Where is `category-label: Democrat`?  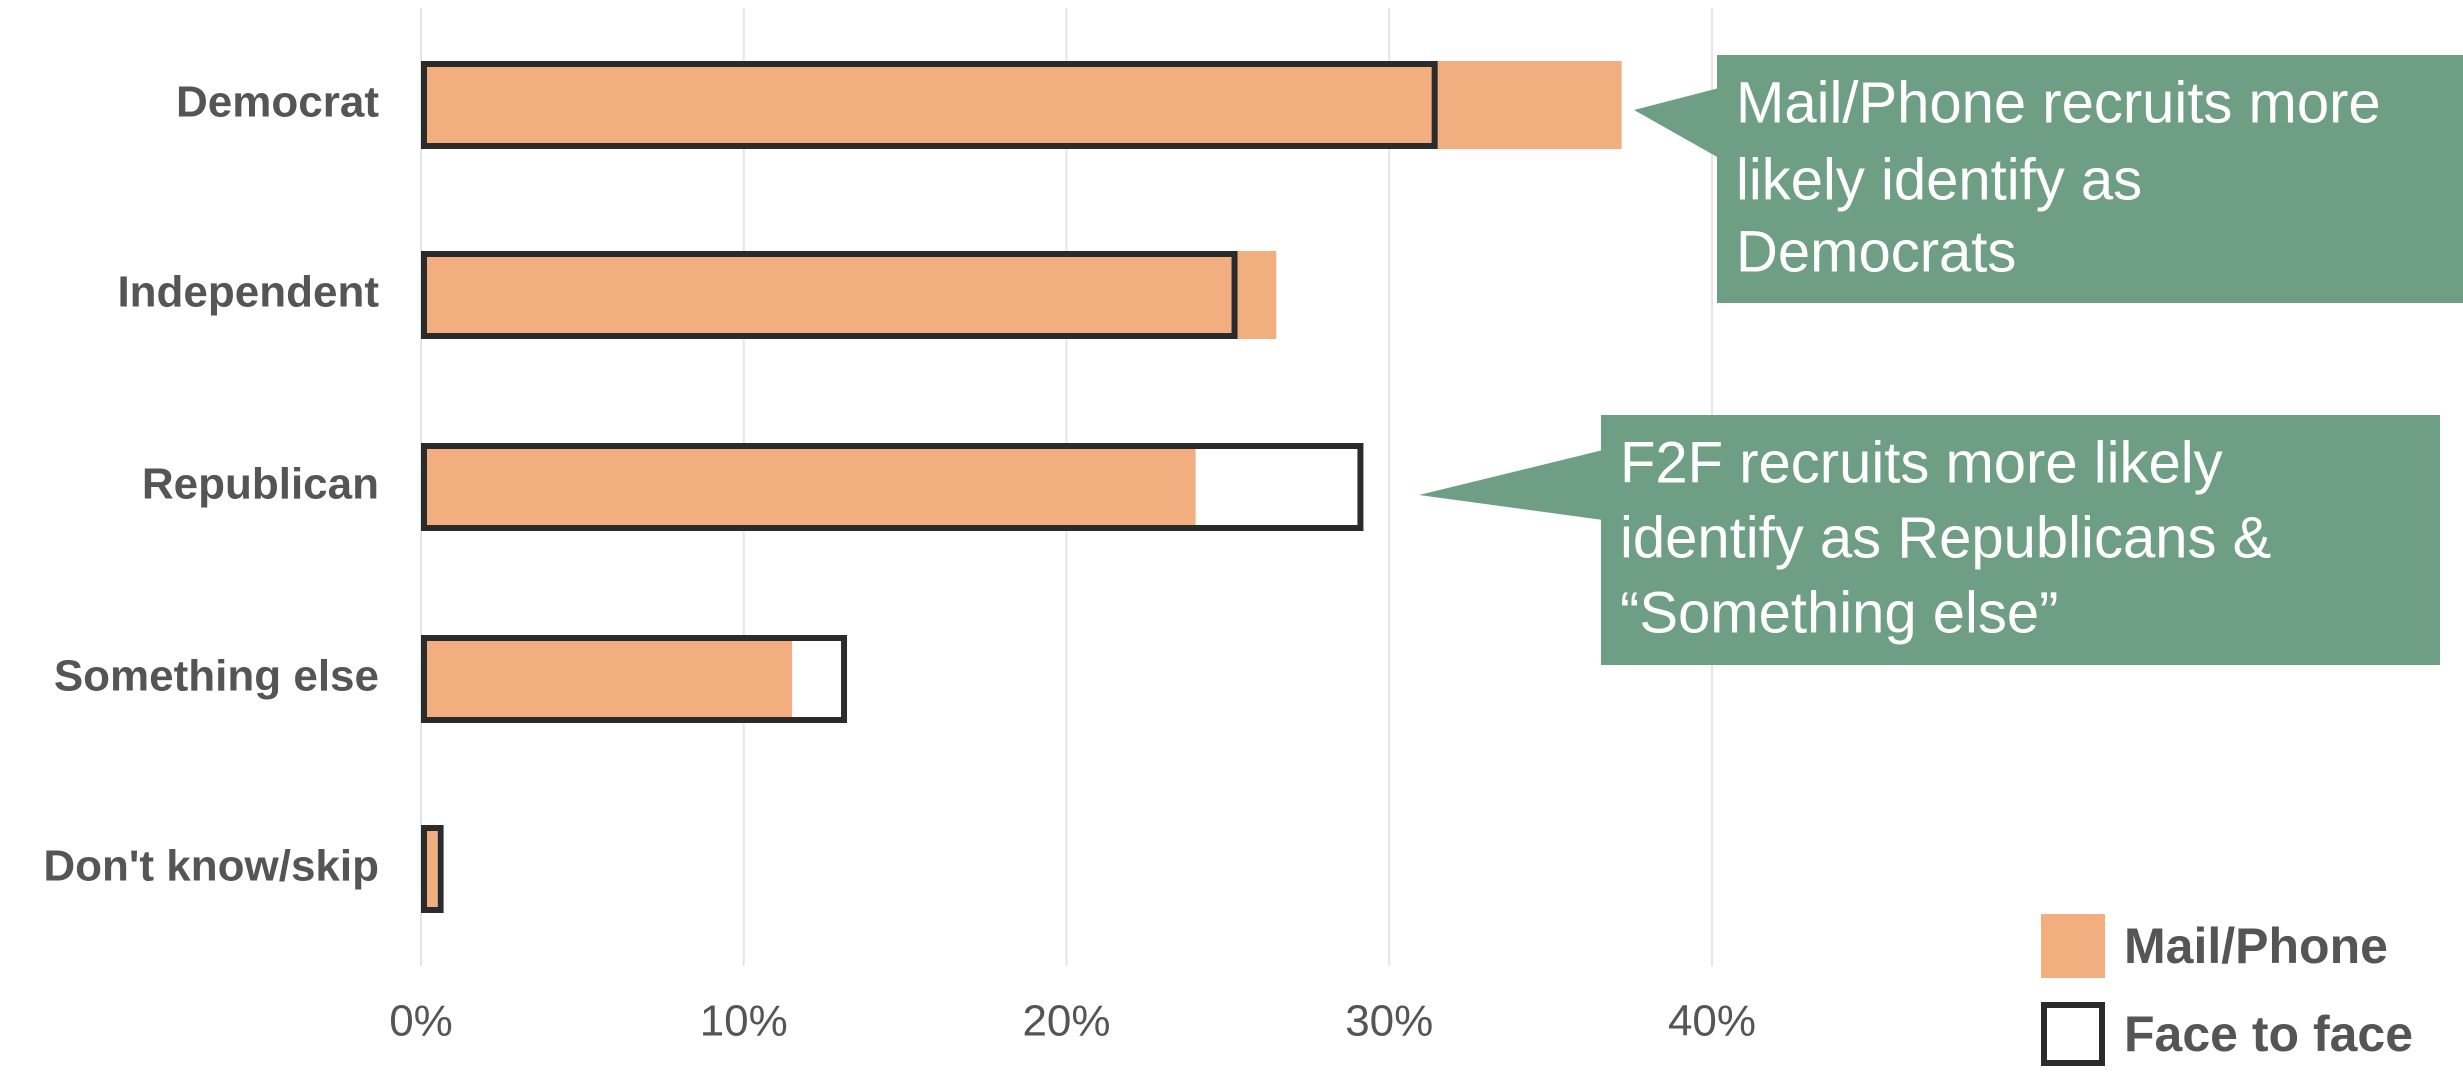 category-label: Democrat is located at coordinates (277, 102).